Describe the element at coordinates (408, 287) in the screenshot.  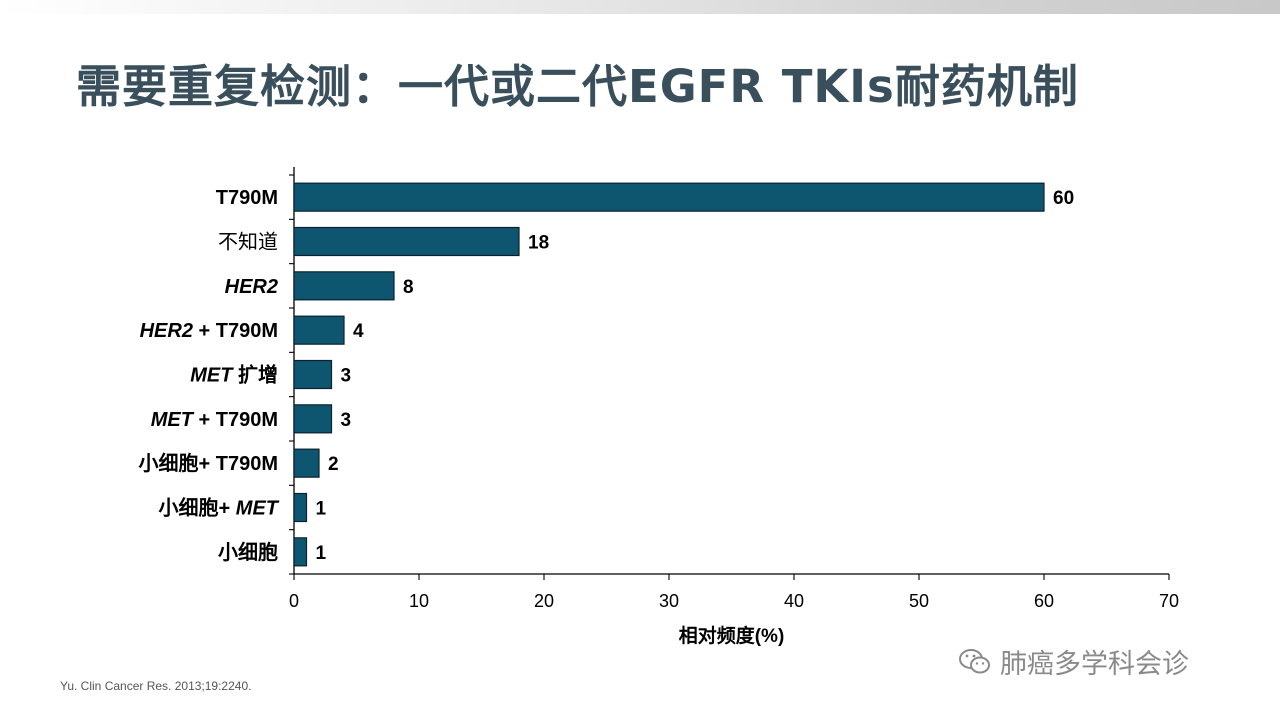
I see `bar-value-label: 8` at that location.